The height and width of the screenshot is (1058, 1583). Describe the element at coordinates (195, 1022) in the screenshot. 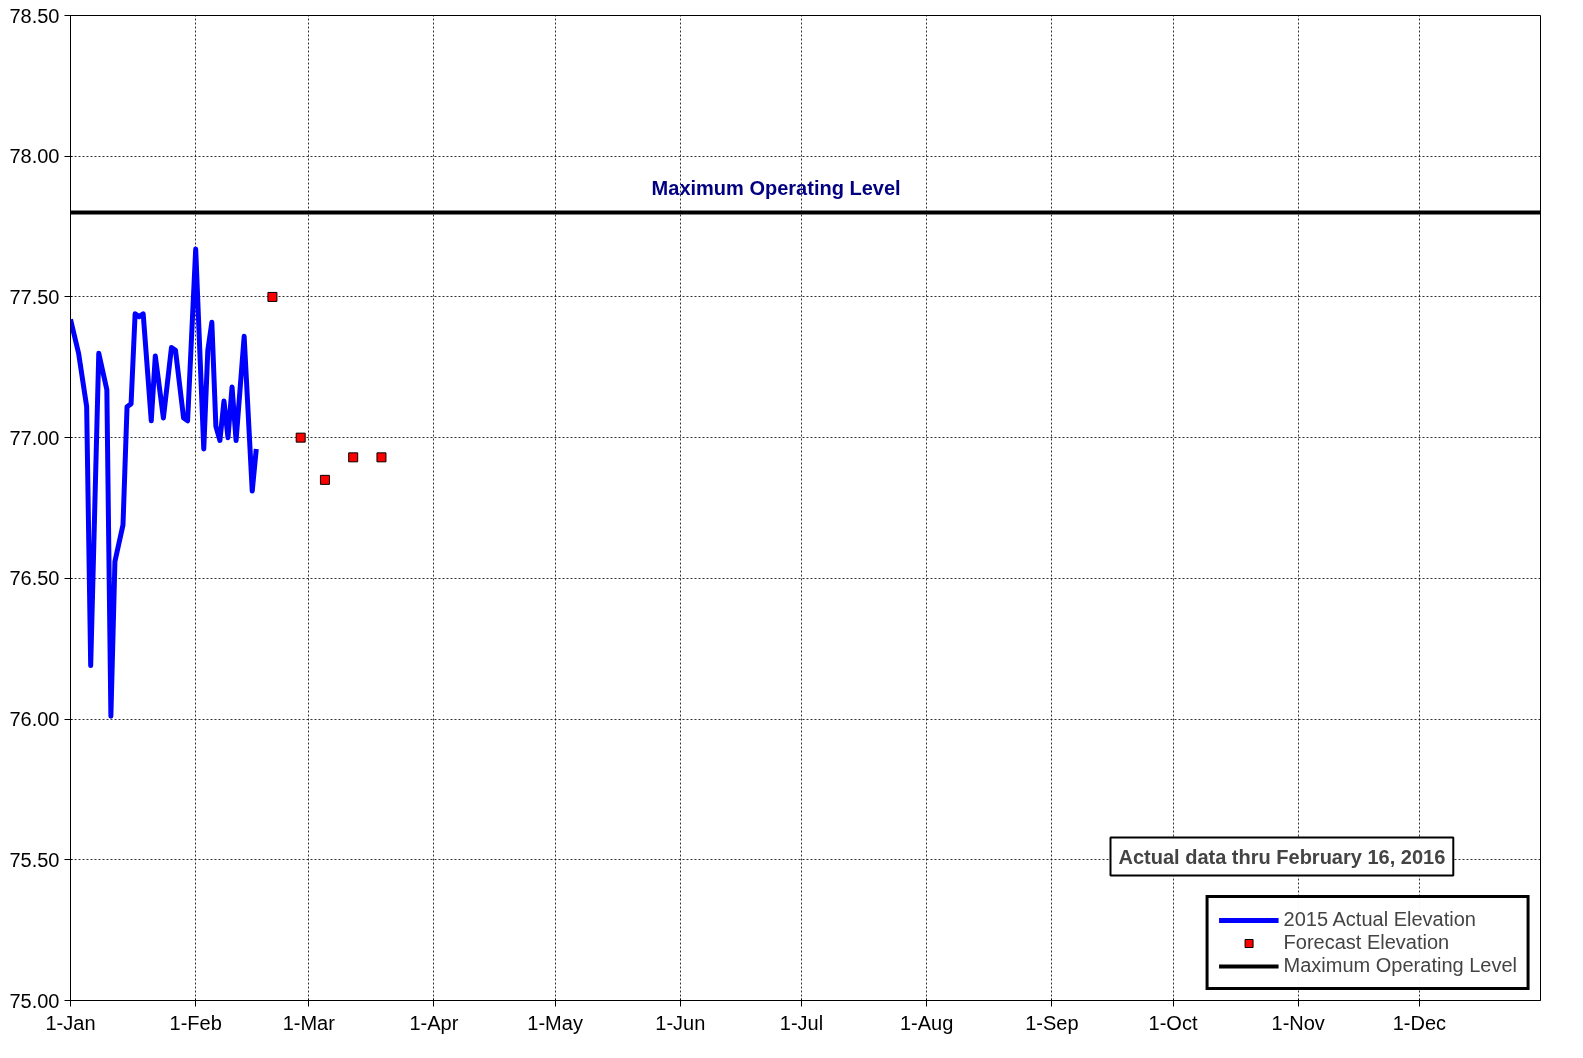

I see `x-tick-label: 1-Feb` at that location.